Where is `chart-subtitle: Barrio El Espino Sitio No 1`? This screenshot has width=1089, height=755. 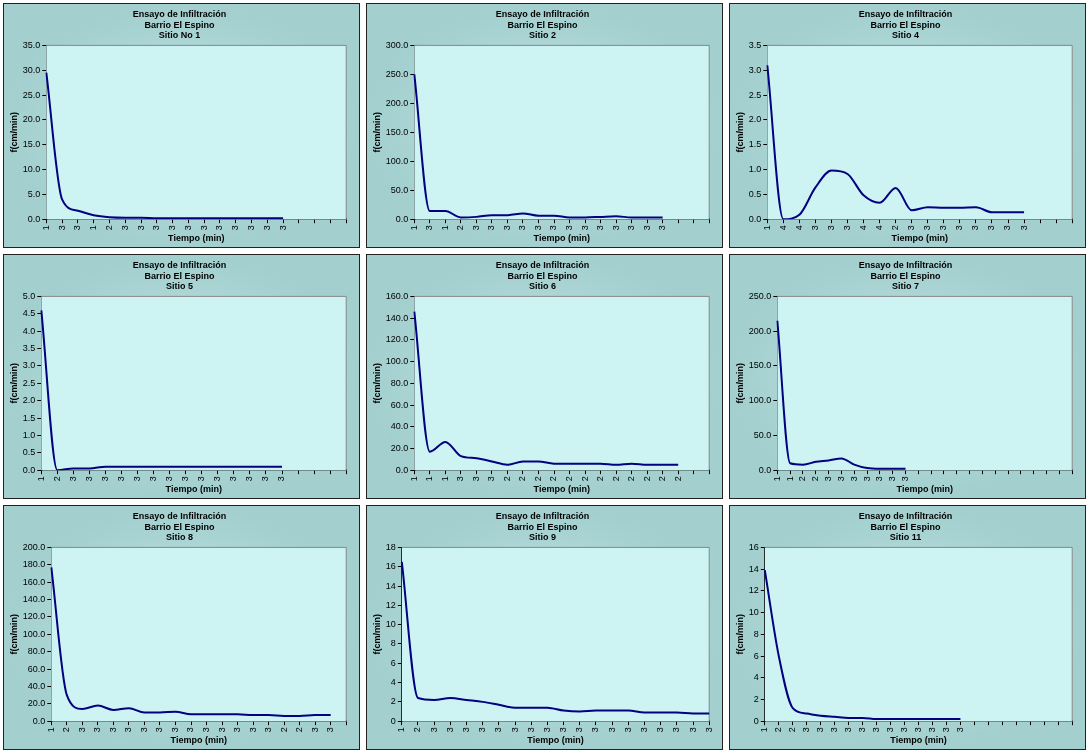
chart-subtitle: Barrio El Espino Sitio No 1 is located at coordinates (180, 30).